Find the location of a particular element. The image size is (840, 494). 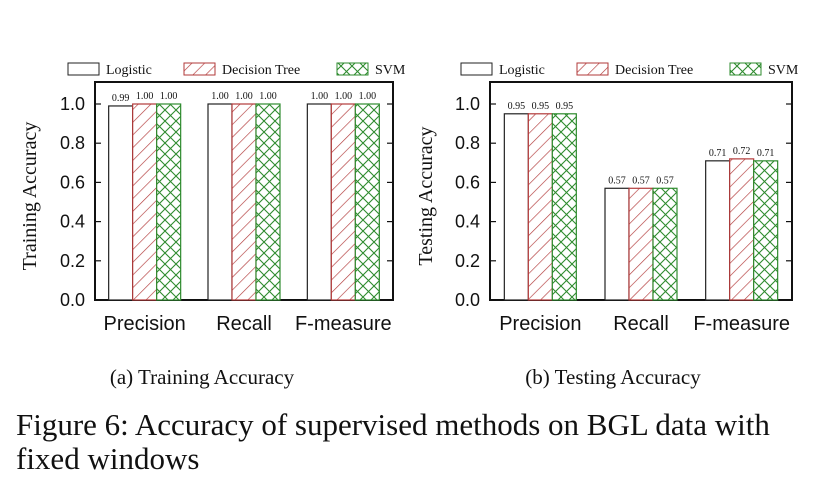

subcaption: (b) Testing Accuracy is located at coordinates (613, 377).